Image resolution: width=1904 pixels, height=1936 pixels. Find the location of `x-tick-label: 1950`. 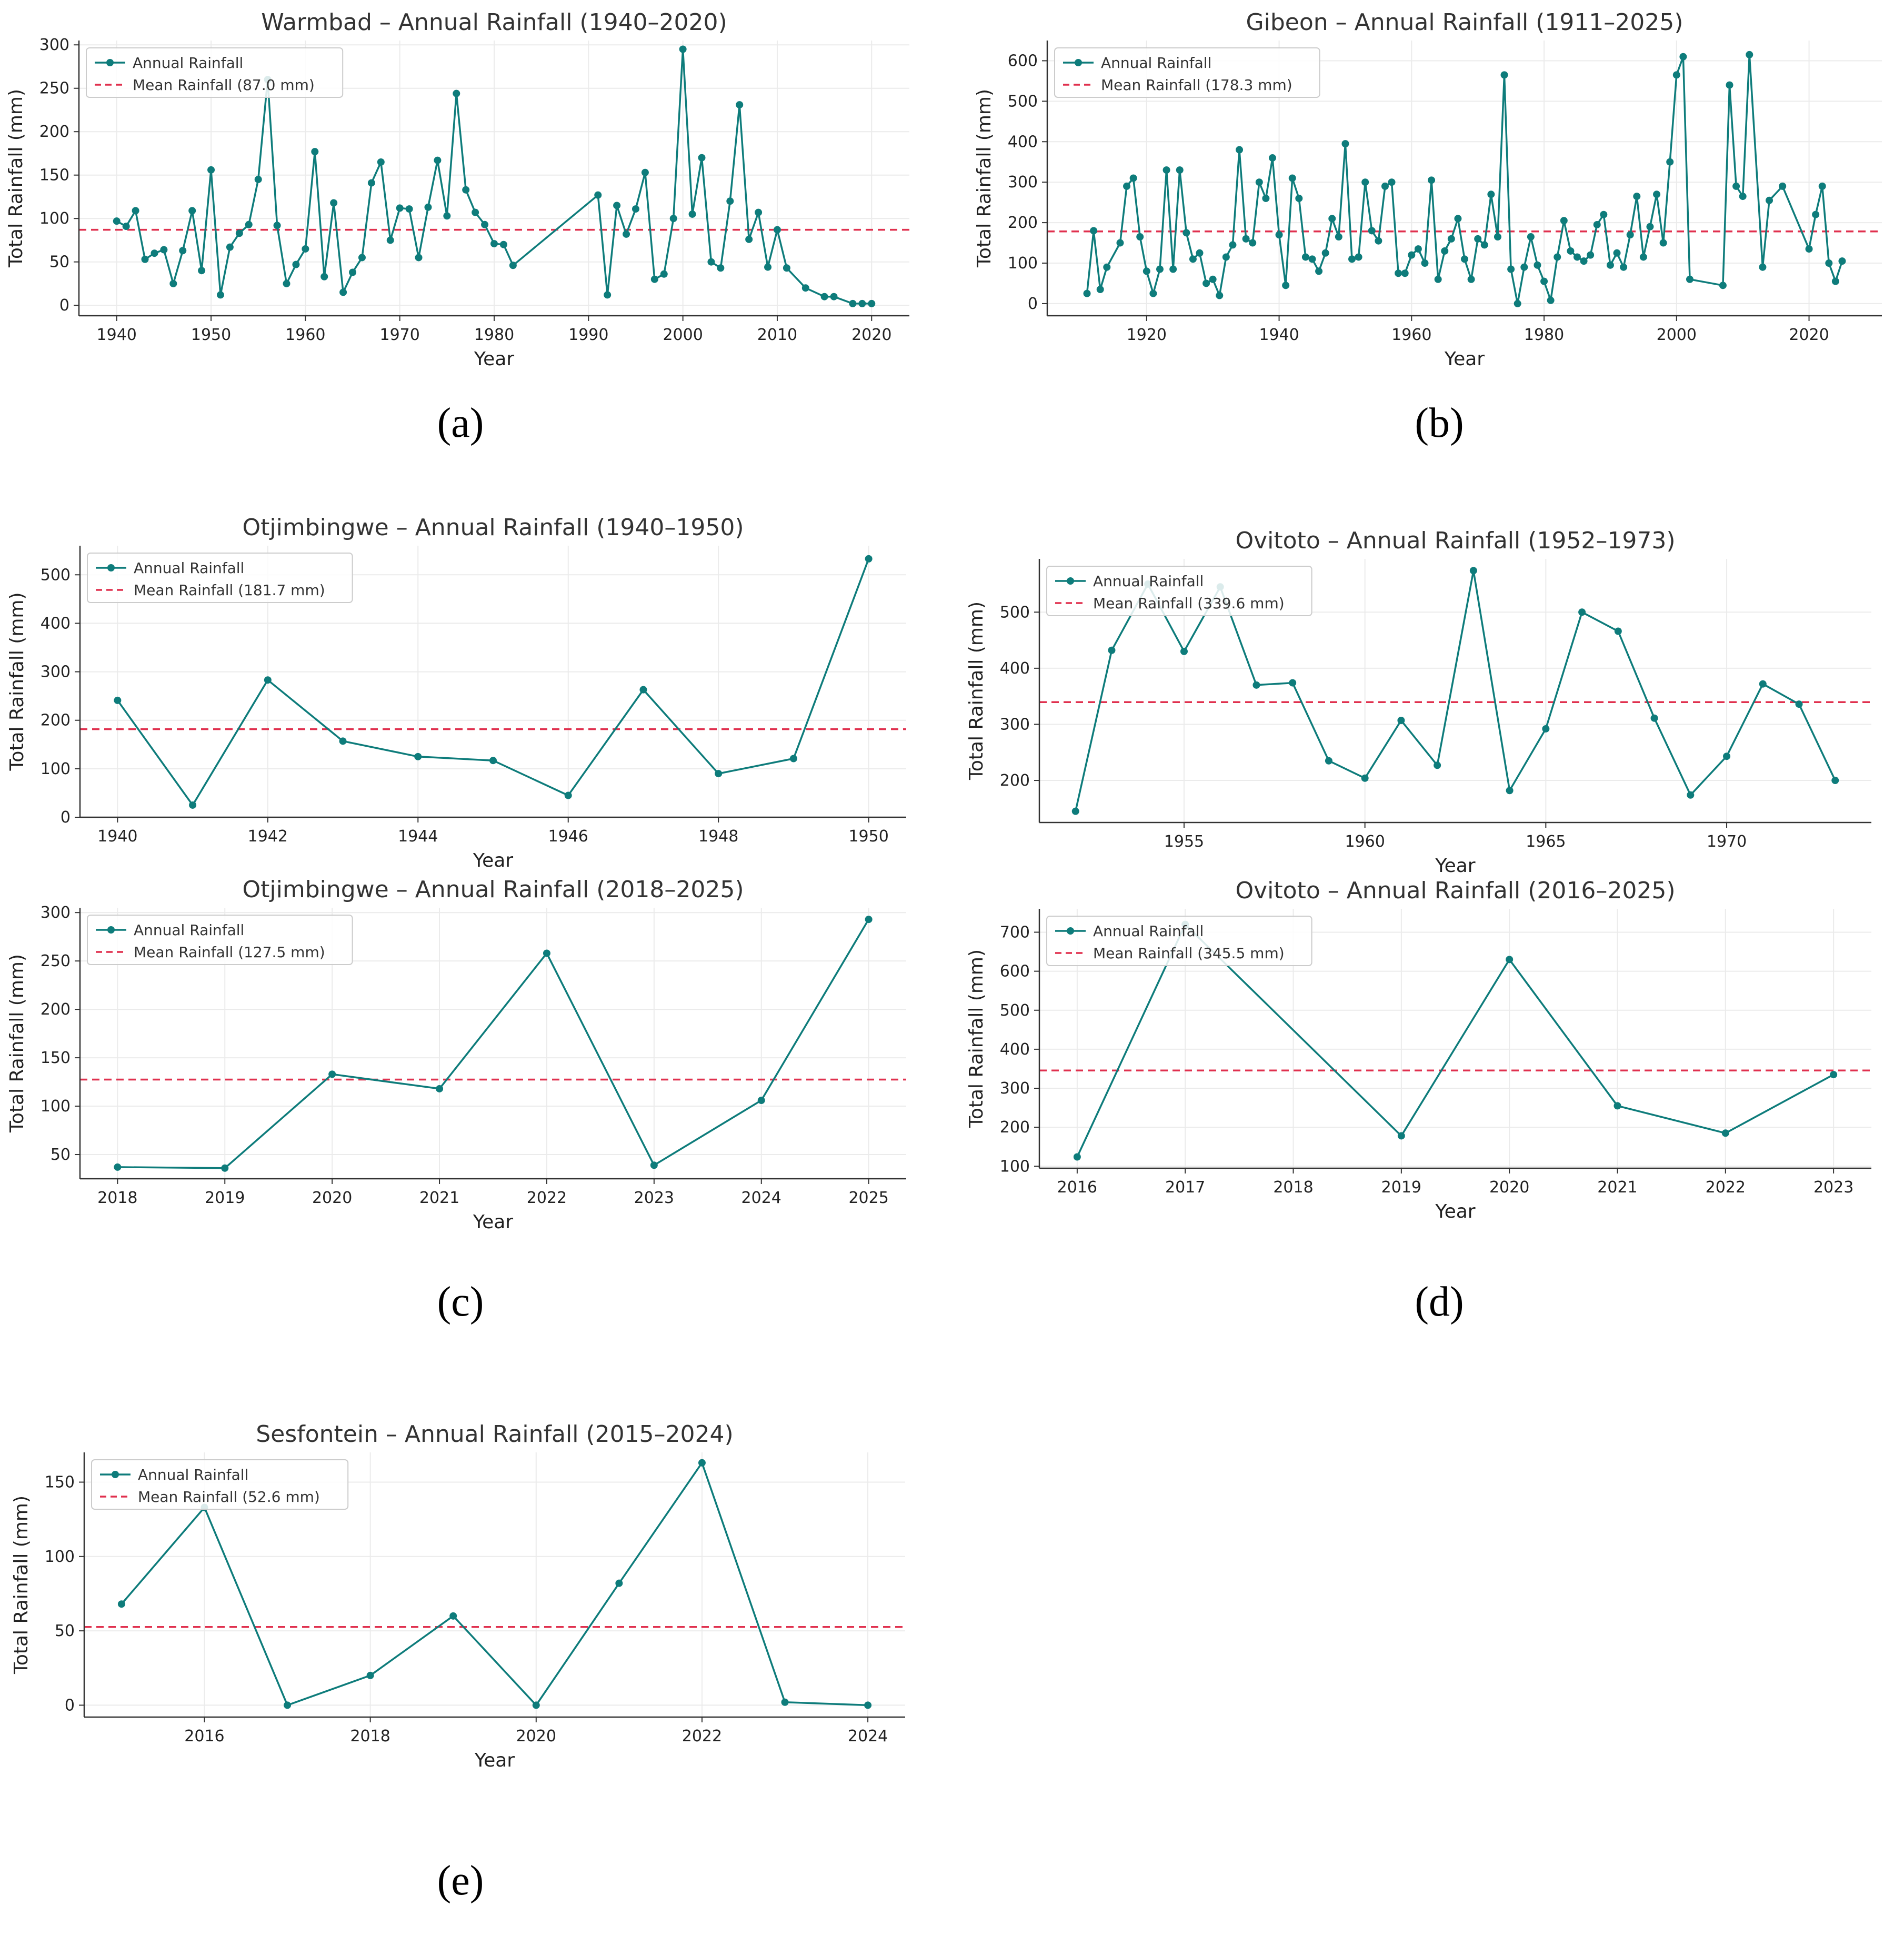

x-tick-label: 1950 is located at coordinates (868, 836).